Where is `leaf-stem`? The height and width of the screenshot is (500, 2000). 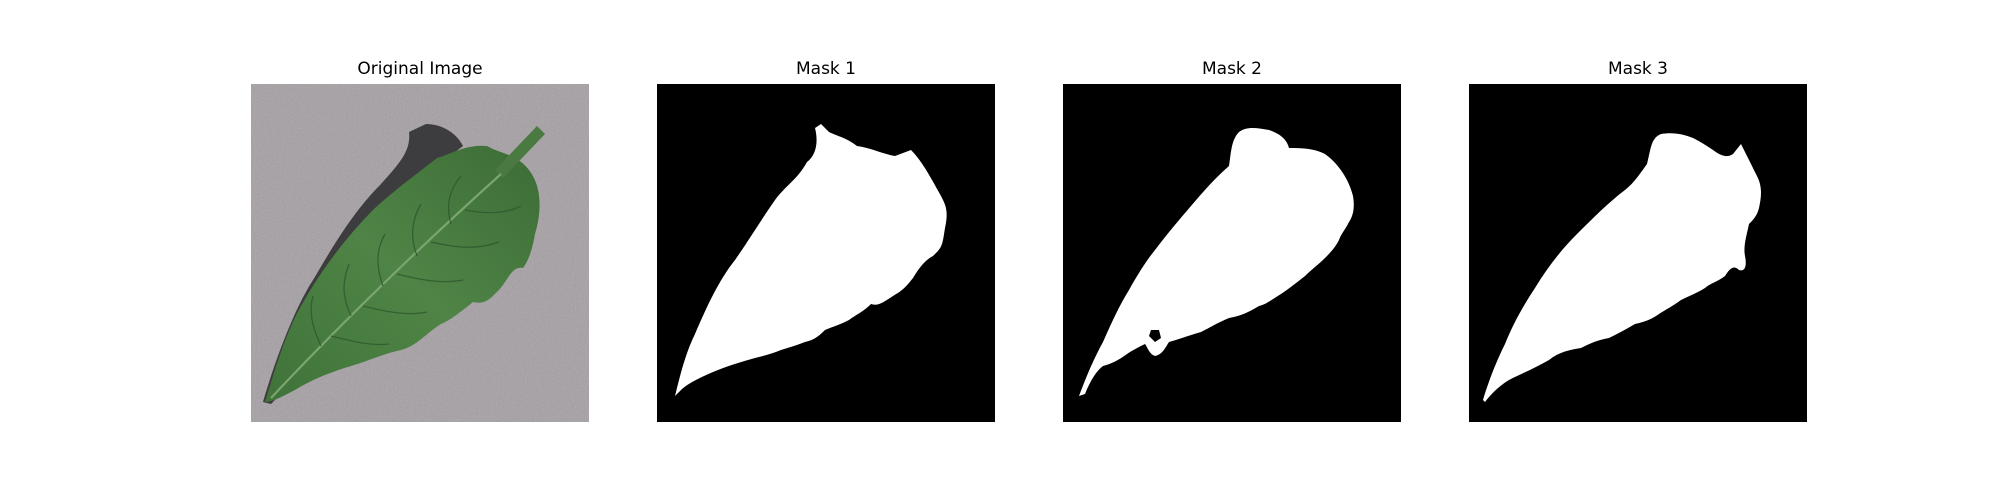 leaf-stem is located at coordinates (520, 152).